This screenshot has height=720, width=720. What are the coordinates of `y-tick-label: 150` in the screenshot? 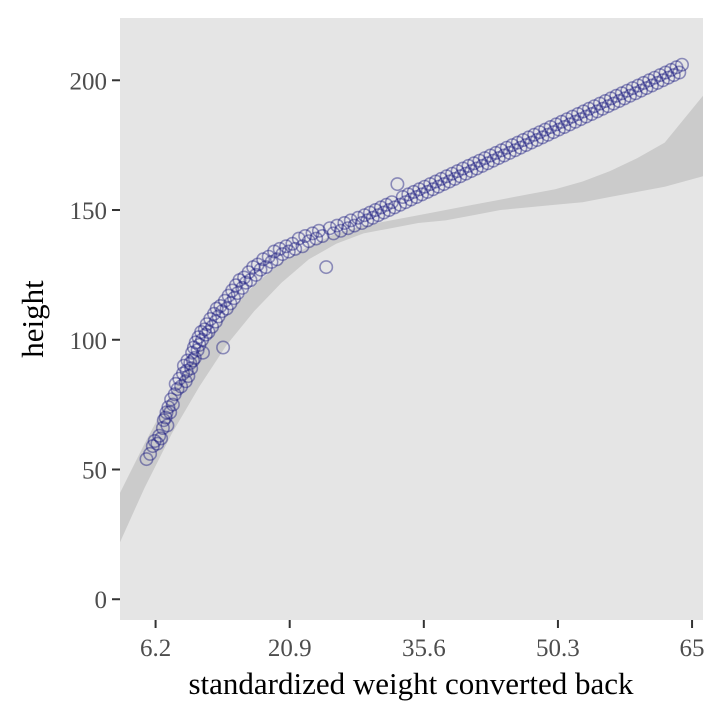 It's located at (89, 211).